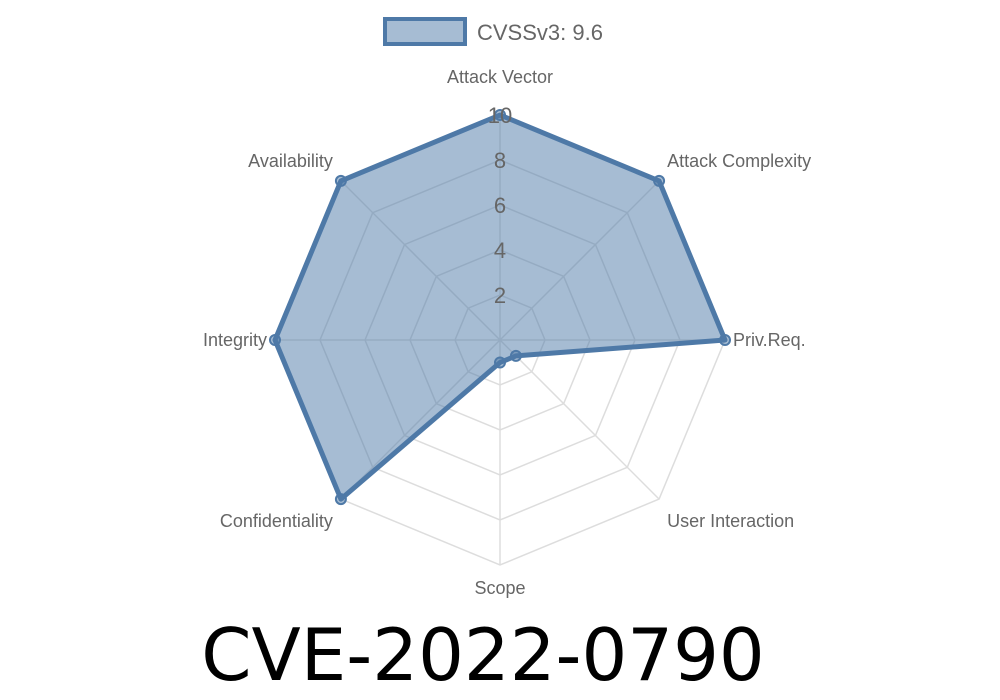 Image resolution: width=1000 pixels, height=700 pixels. I want to click on axis-label: Scope, so click(499, 588).